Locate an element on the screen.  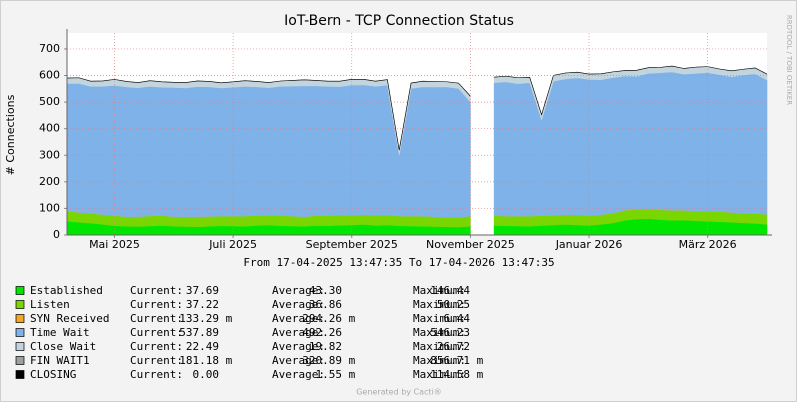
x-tick-label: Januar 2026 is located at coordinates (589, 244).